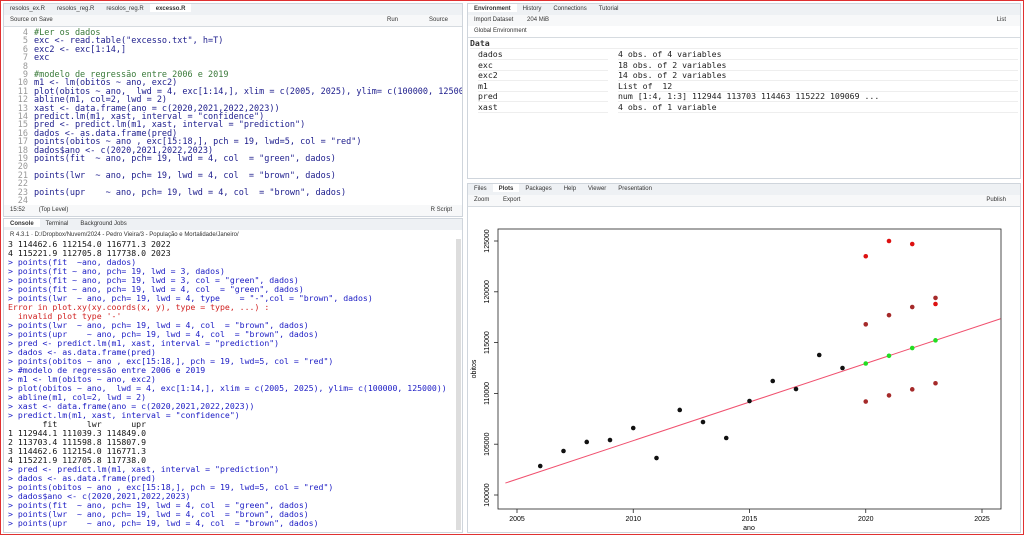 Image resolution: width=1024 pixels, height=535 pixels. What do you see at coordinates (635, 189) in the screenshot?
I see `tab: Presentation` at bounding box center [635, 189].